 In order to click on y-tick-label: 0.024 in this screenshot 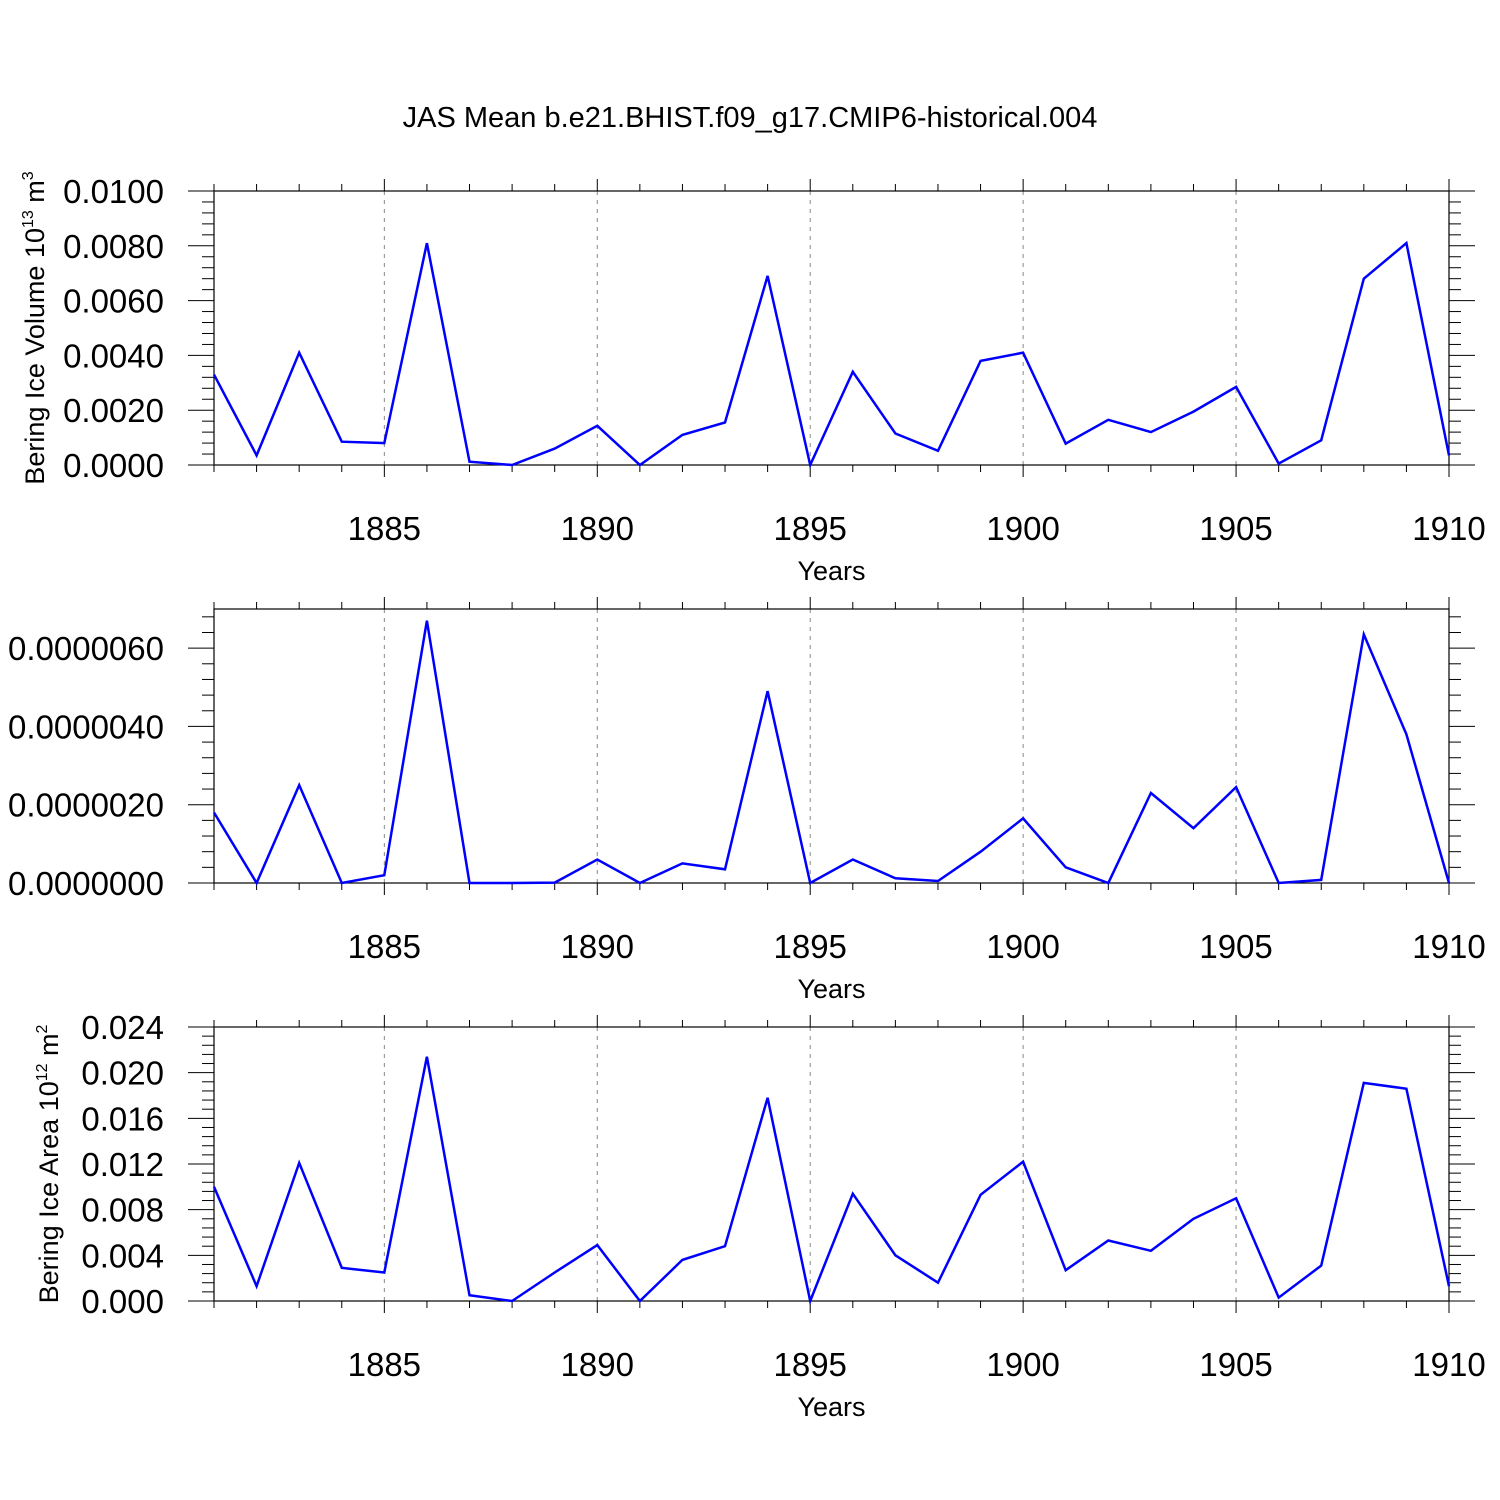, I will do `click(122, 1027)`.